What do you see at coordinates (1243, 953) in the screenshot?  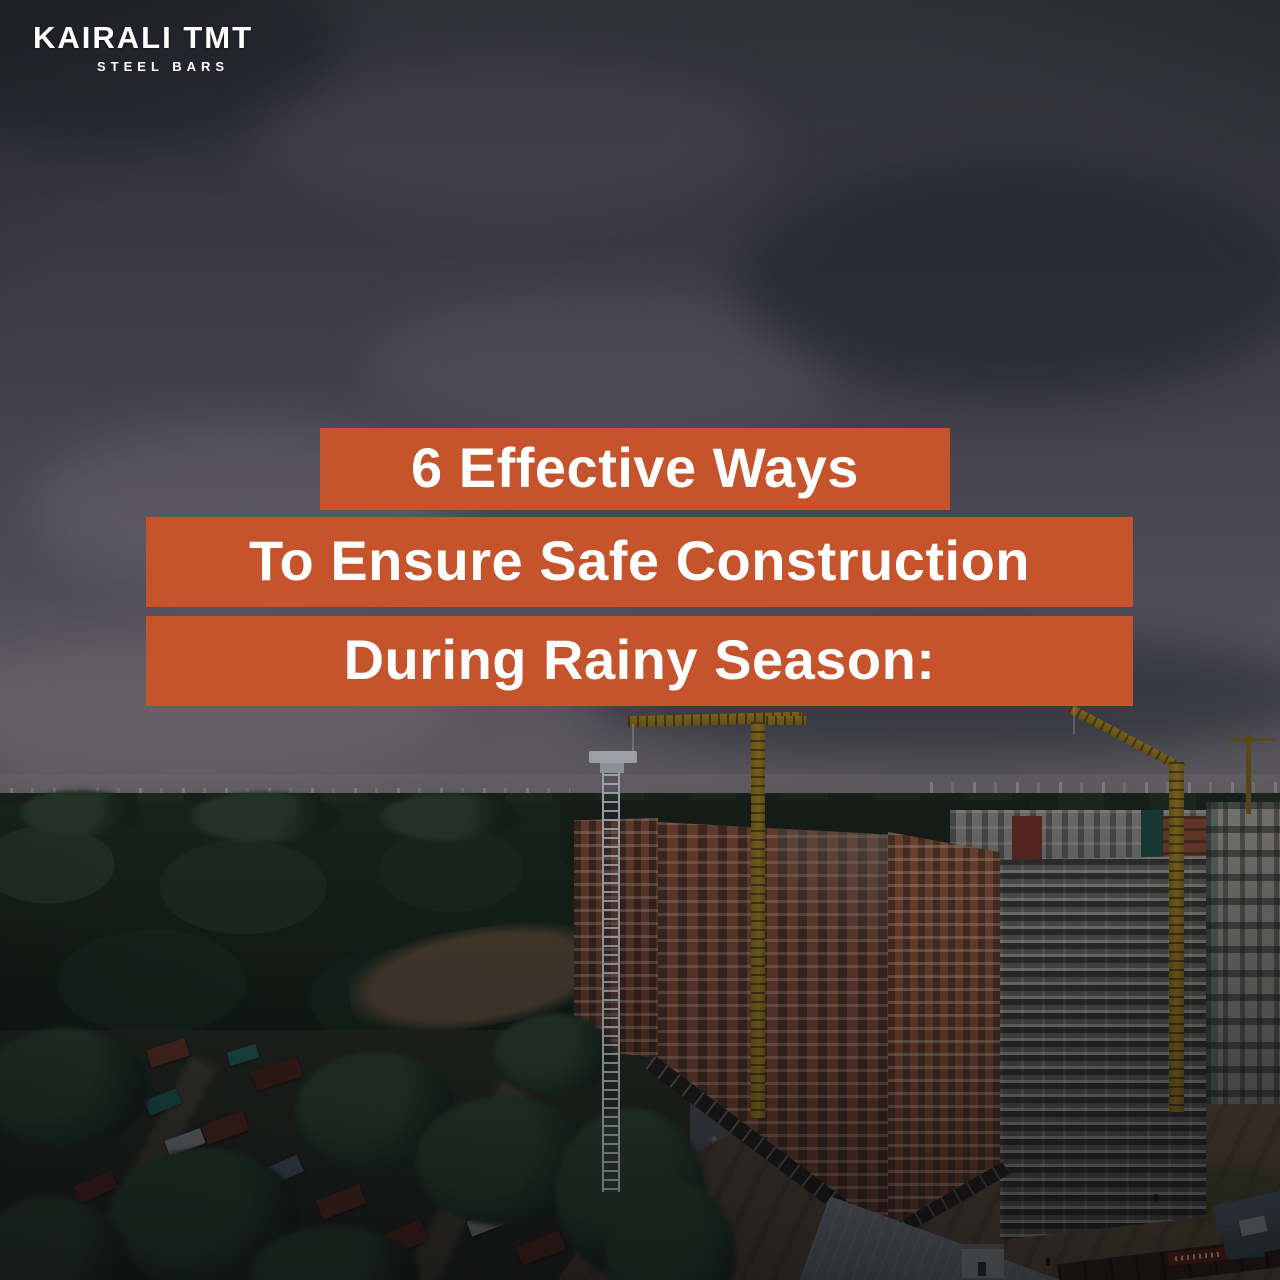 I see `white-patterned-building` at bounding box center [1243, 953].